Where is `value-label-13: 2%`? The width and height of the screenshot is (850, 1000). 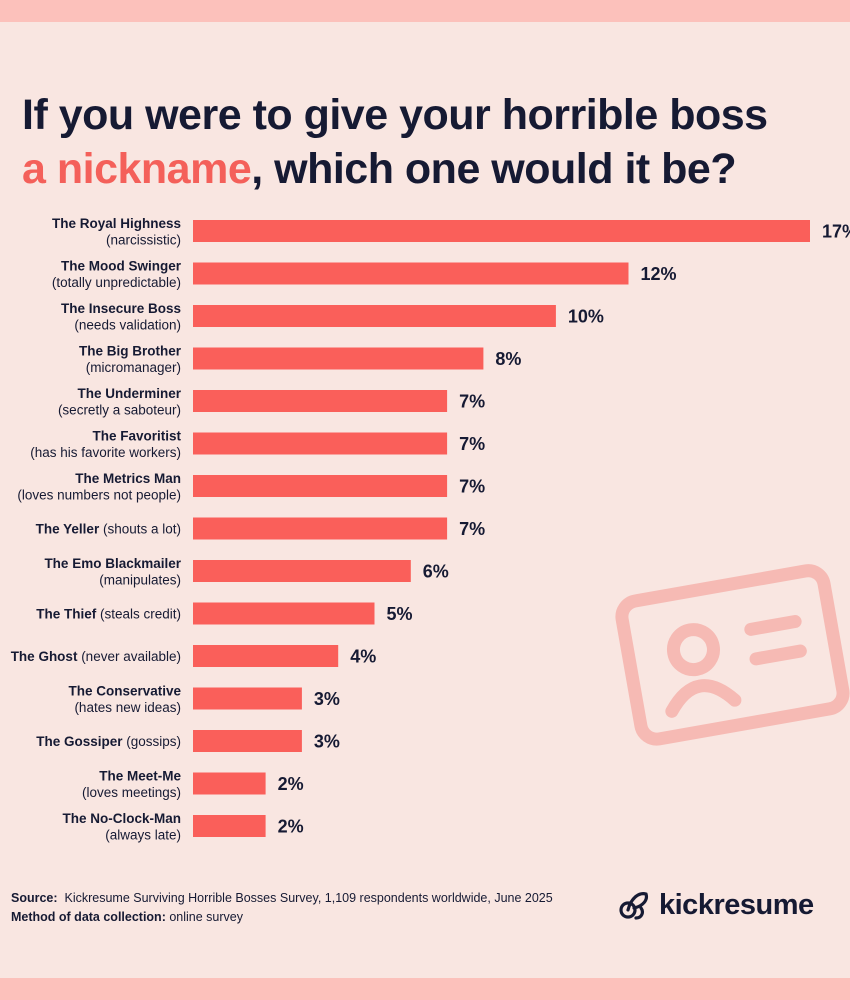 value-label-13: 2% is located at coordinates (291, 784).